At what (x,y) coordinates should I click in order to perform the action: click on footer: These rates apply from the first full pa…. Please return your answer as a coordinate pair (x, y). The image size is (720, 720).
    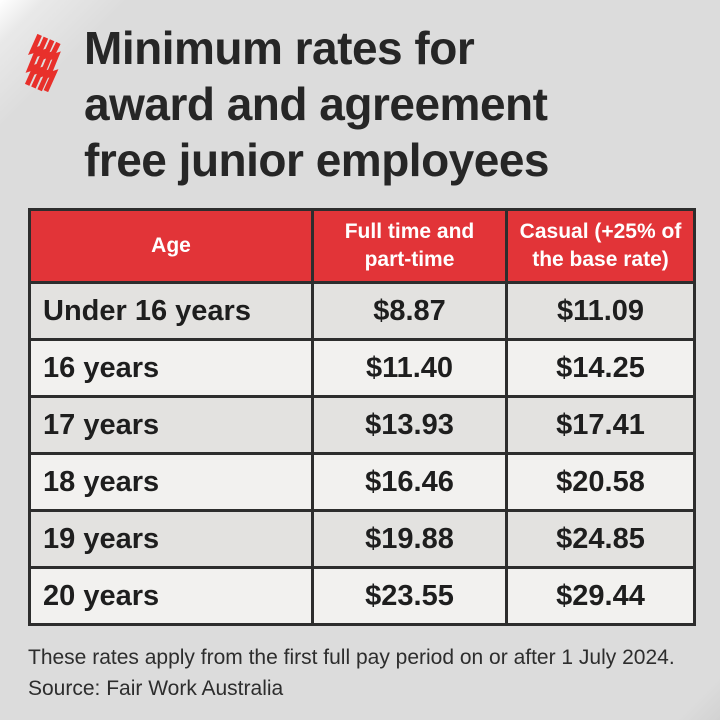
    Looking at the image, I should click on (360, 673).